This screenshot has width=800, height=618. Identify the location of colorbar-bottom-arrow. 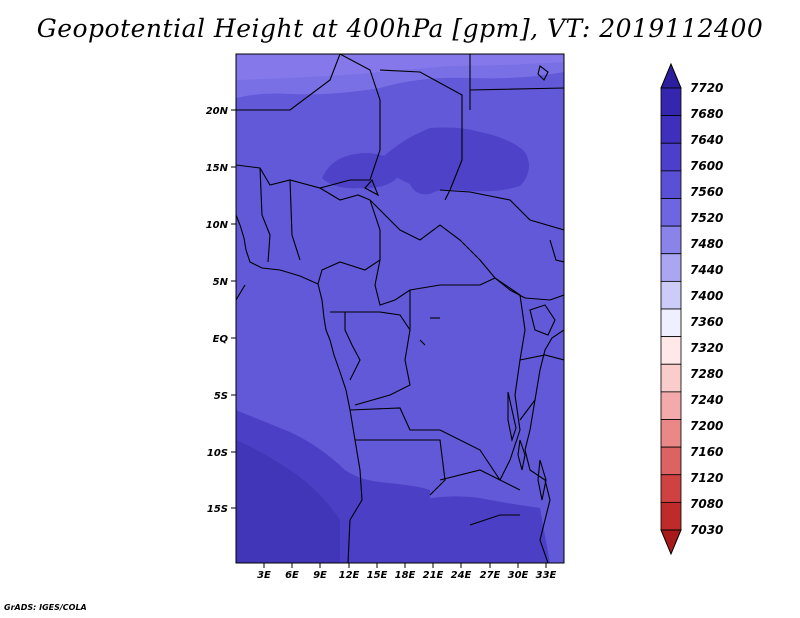
(671, 542).